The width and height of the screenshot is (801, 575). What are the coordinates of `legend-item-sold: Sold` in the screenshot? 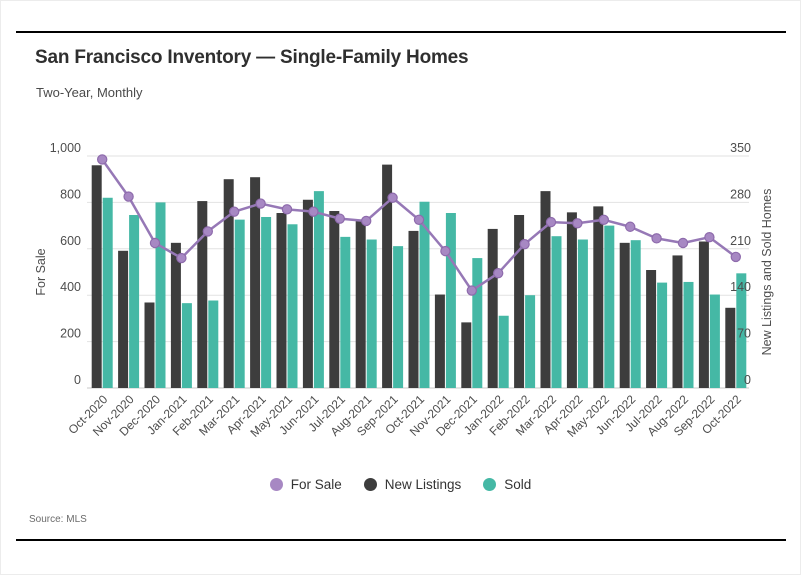 It's located at (507, 484).